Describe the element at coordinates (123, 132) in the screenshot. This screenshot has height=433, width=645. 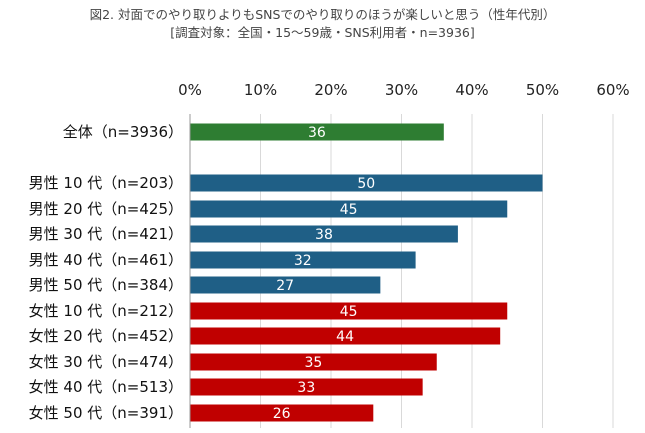
I see `category-label: 全体（n=3936）` at that location.